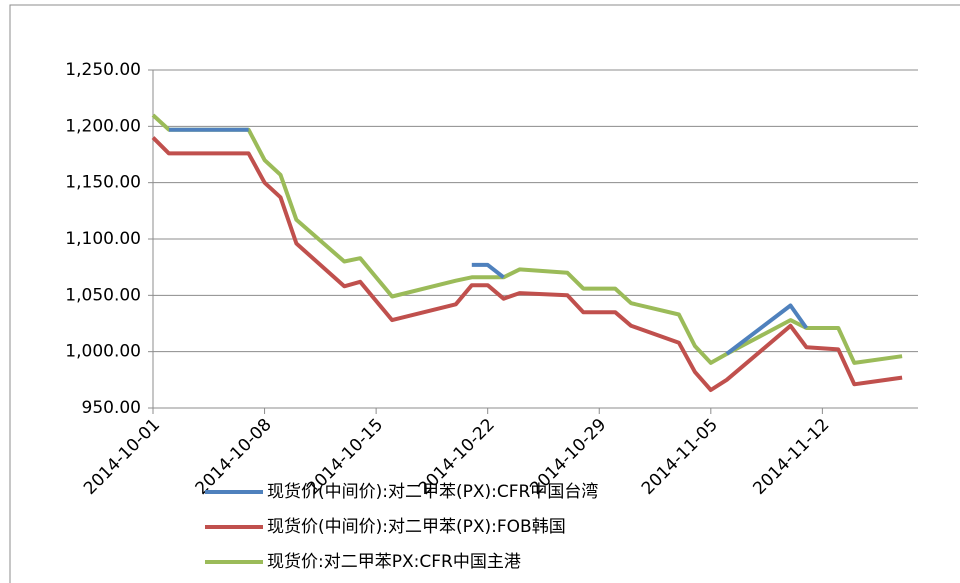 The height and width of the screenshot is (583, 960). I want to click on y-tick-label: 950.00, so click(111, 408).